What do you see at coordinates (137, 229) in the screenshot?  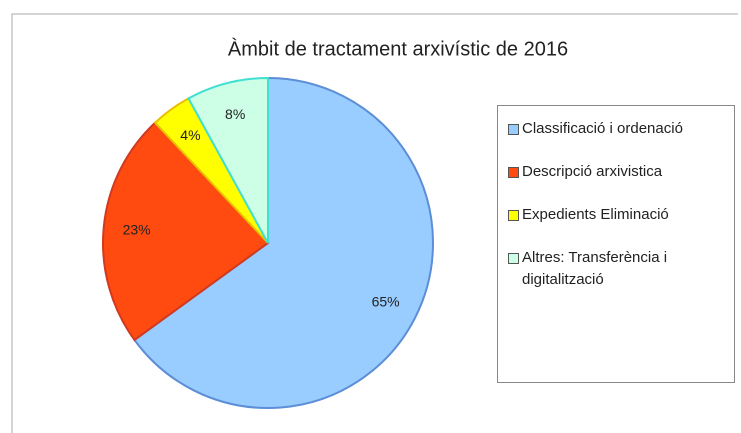 I see `data-label: 23%` at bounding box center [137, 229].